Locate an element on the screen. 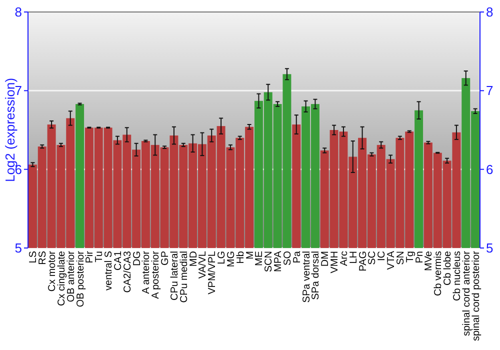  x-tick-label: DM is located at coordinates (326, 259).